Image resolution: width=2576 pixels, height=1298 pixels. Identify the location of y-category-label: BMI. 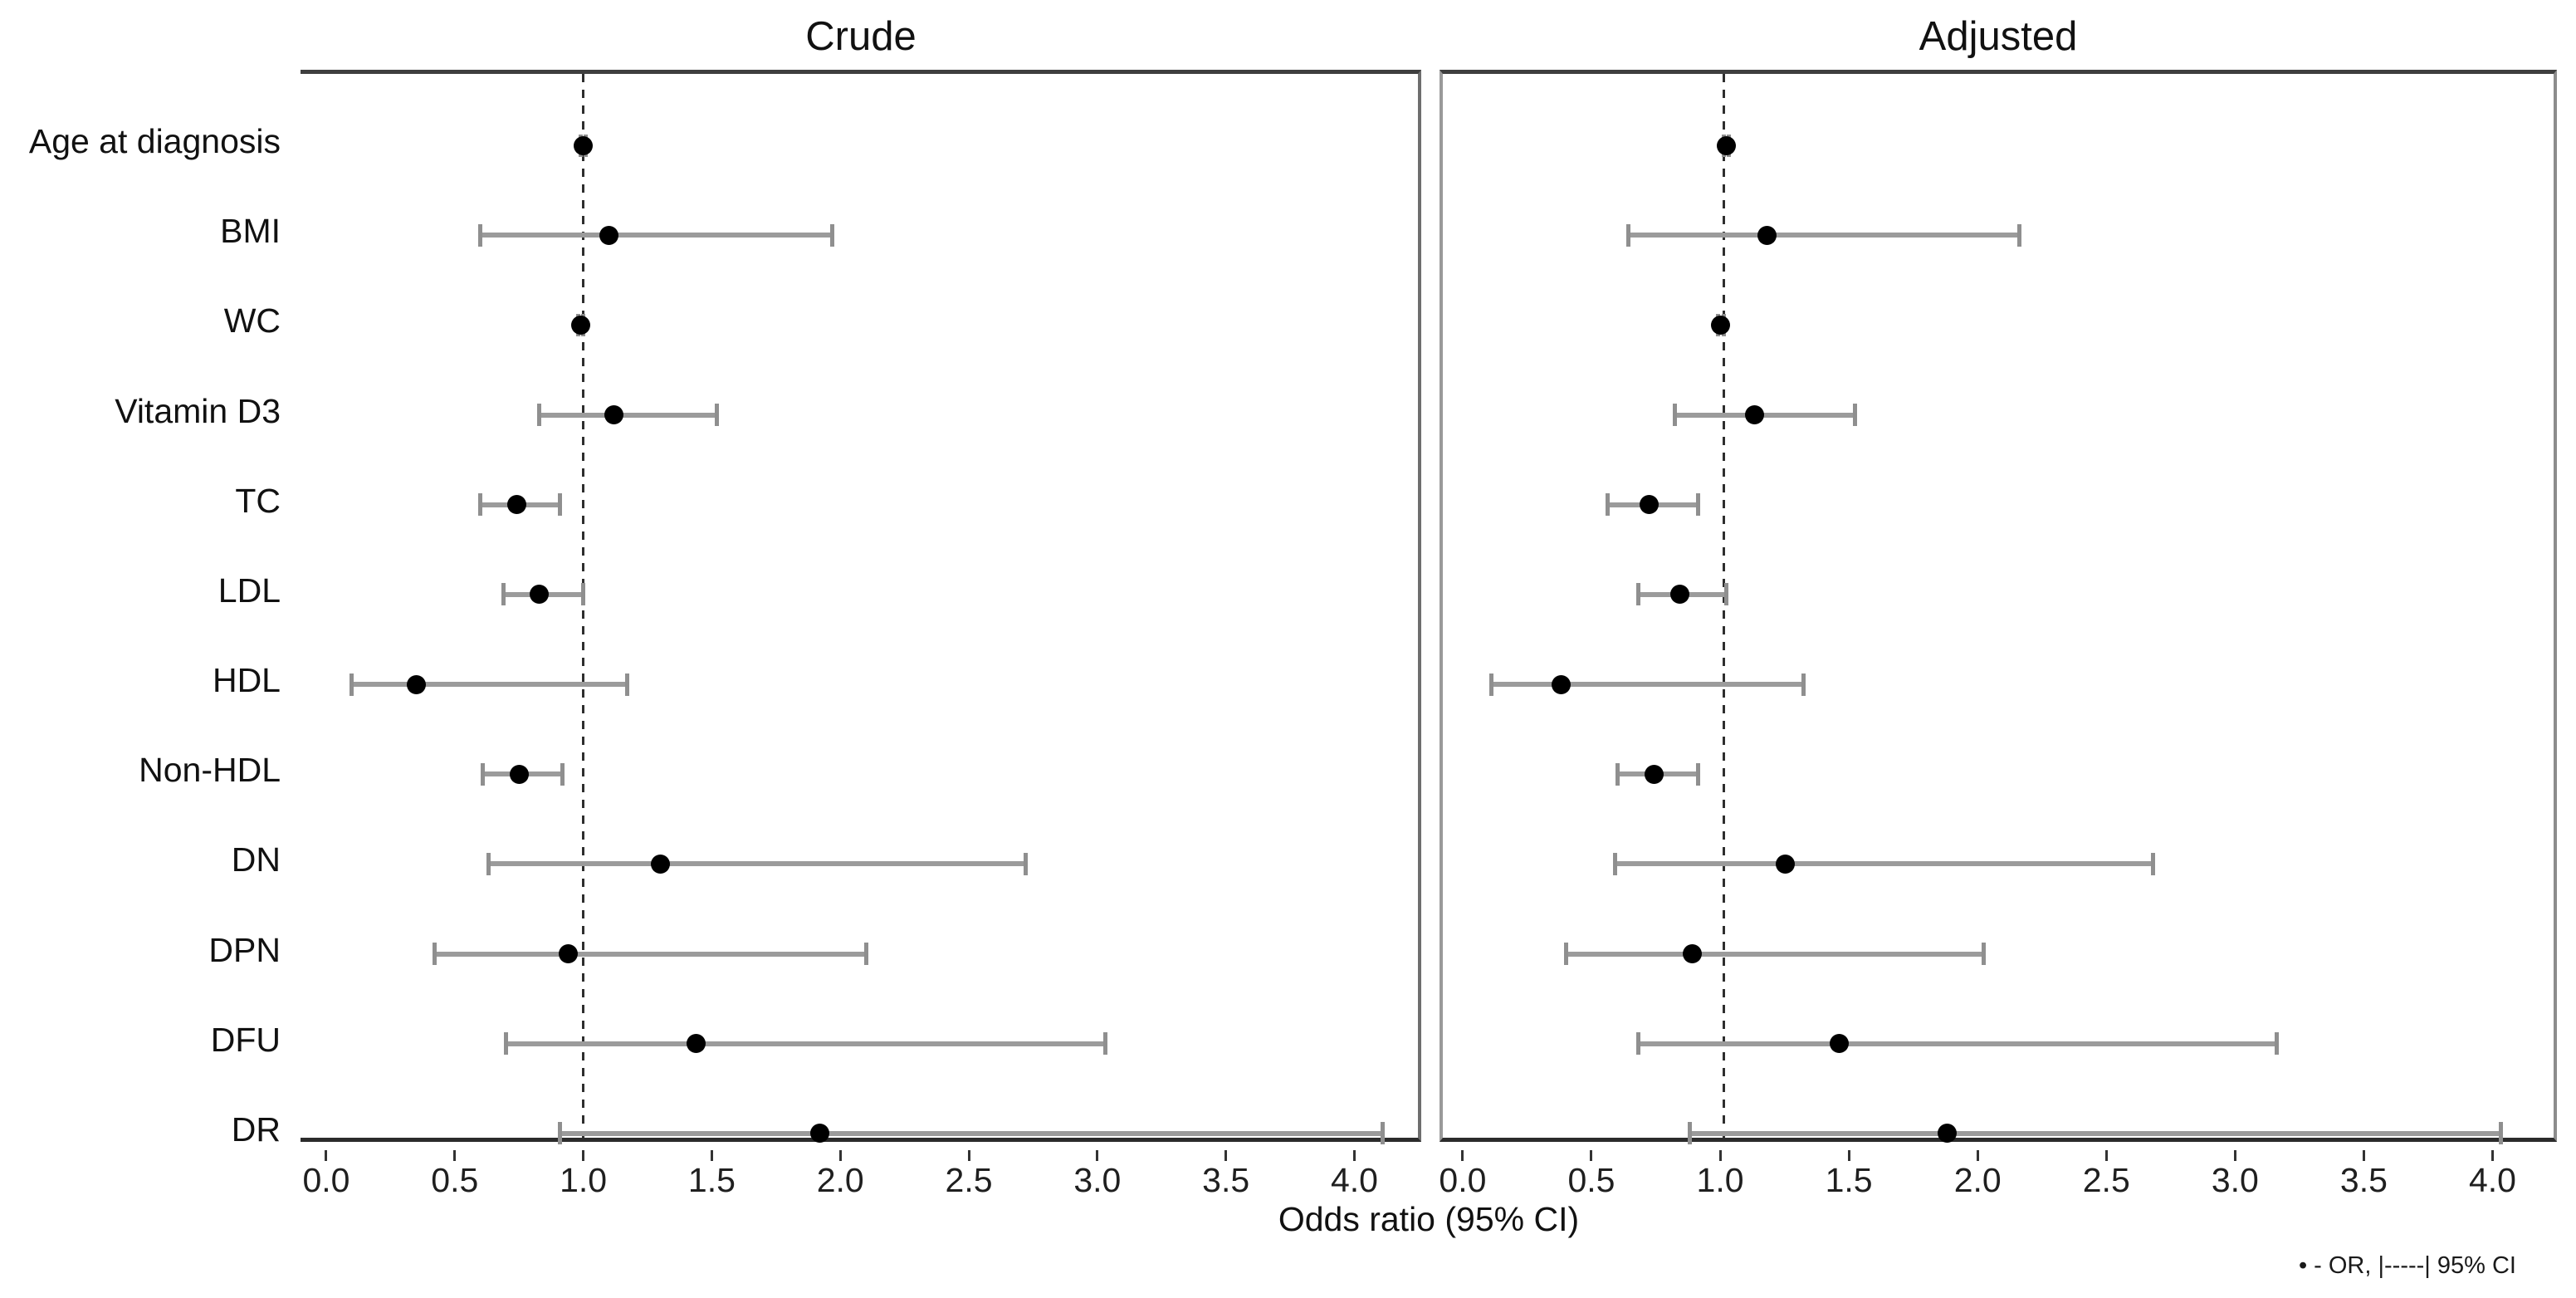
(250, 231).